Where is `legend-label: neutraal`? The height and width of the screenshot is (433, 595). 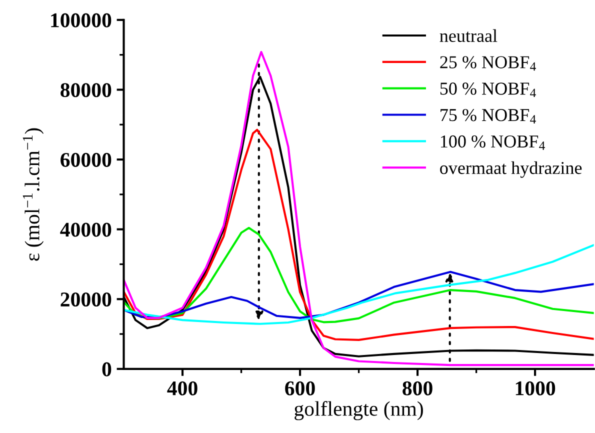
legend-label: neutraal is located at coordinates (469, 35).